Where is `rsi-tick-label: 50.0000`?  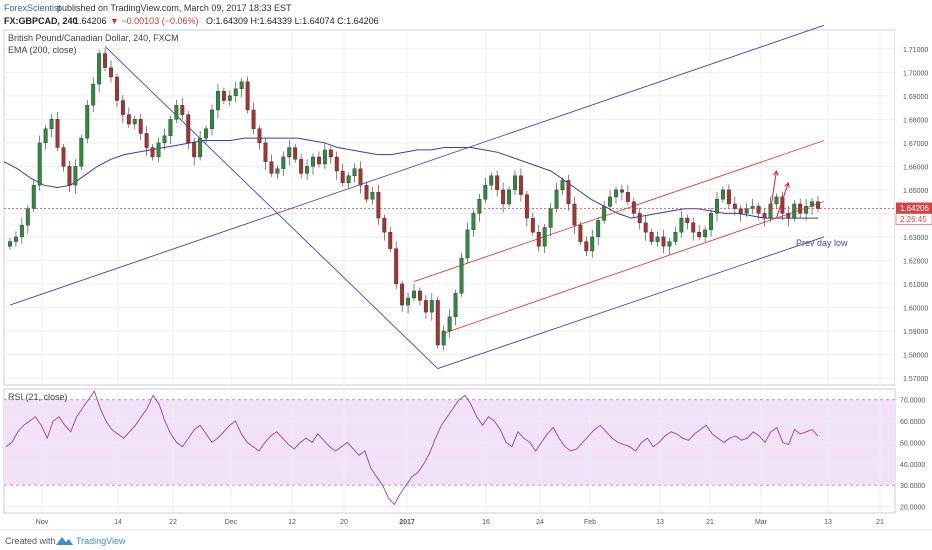
rsi-tick-label: 50.0000 is located at coordinates (912, 443).